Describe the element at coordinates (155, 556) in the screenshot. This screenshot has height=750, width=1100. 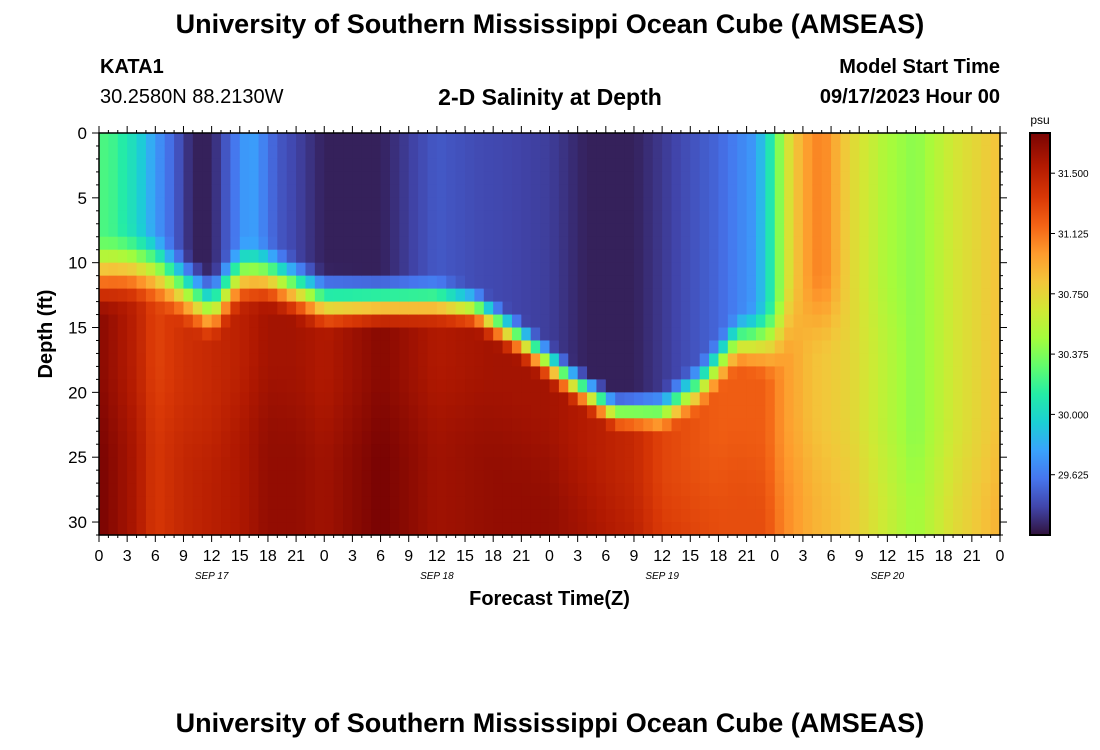
I see `x-tick-label: 6` at that location.